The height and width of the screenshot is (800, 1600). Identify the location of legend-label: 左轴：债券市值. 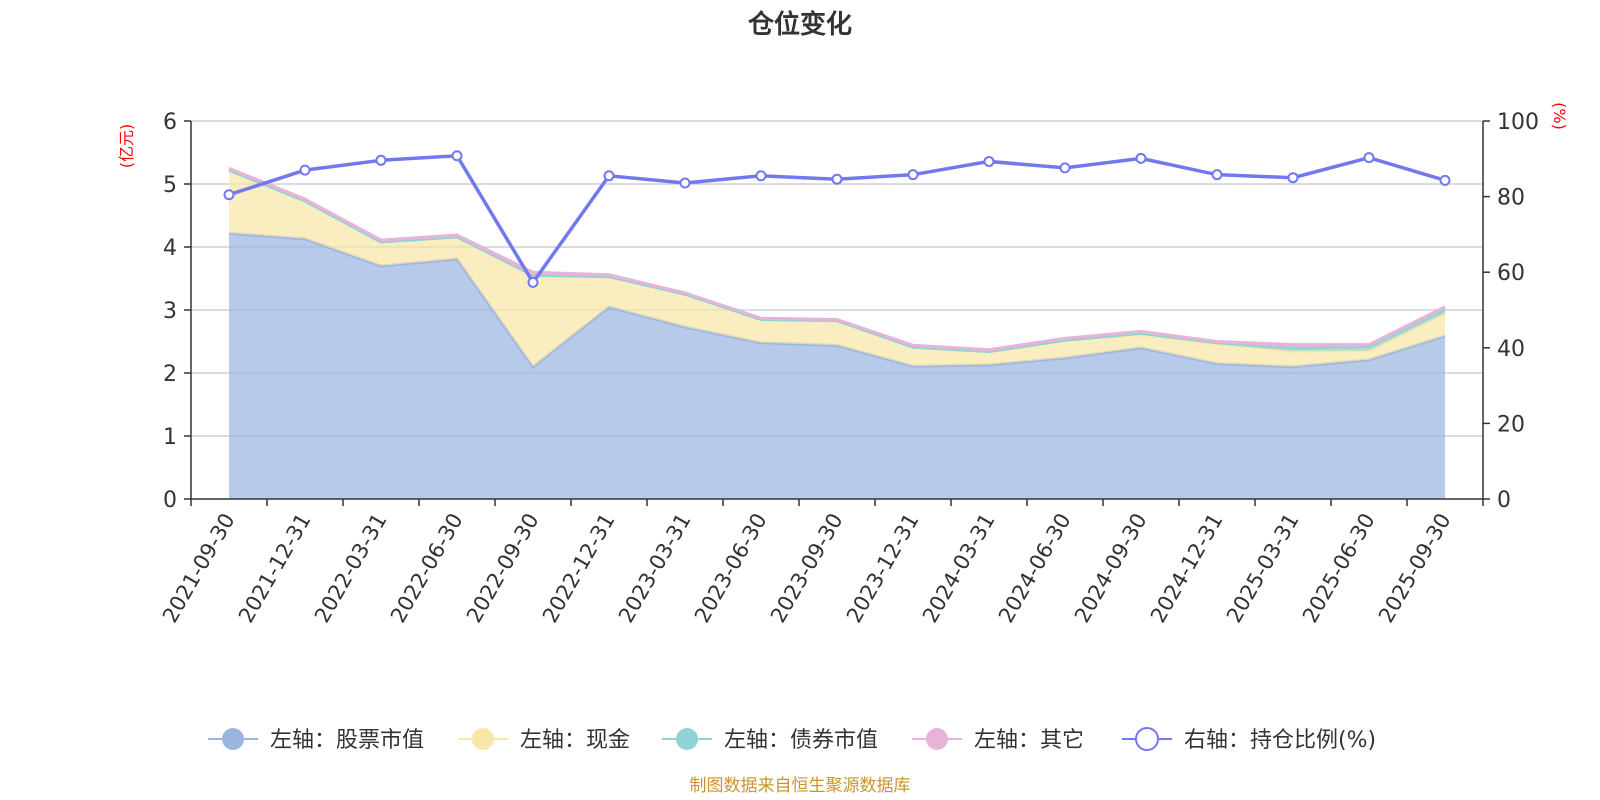
(801, 740).